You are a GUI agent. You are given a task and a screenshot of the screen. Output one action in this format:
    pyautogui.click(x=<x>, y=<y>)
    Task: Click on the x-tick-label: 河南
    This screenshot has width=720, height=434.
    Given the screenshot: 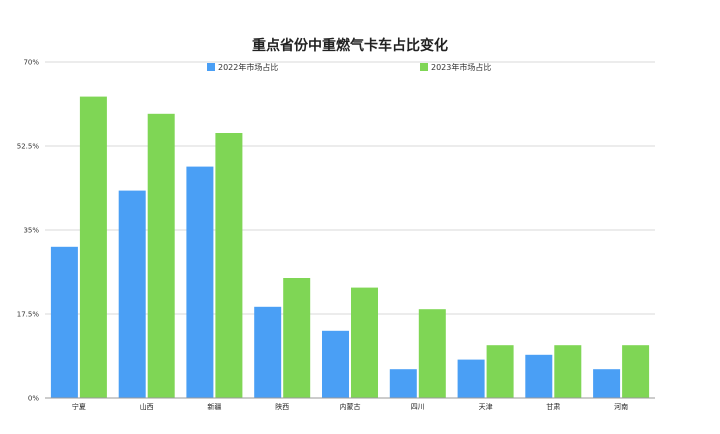 What is the action you would take?
    pyautogui.click(x=621, y=406)
    